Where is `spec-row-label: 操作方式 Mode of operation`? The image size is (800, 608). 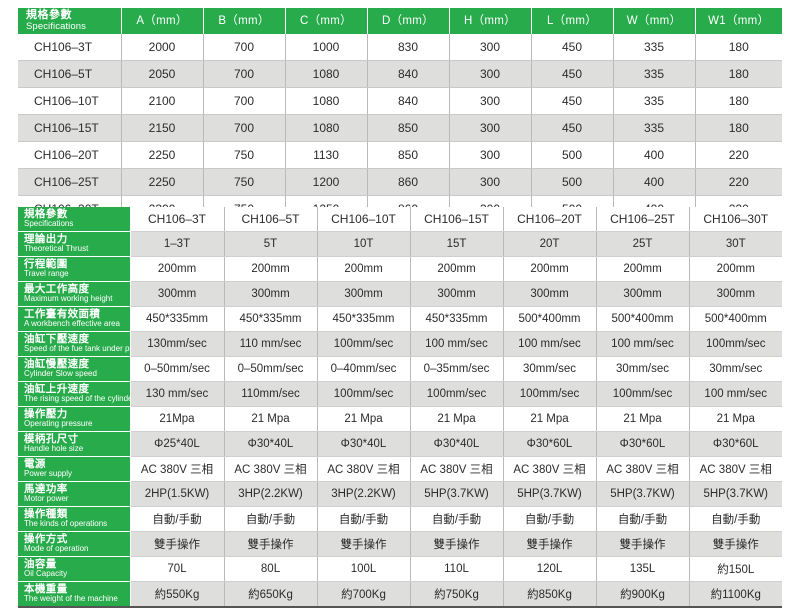
spec-row-label: 操作方式 Mode of operation is located at coordinates (74, 544).